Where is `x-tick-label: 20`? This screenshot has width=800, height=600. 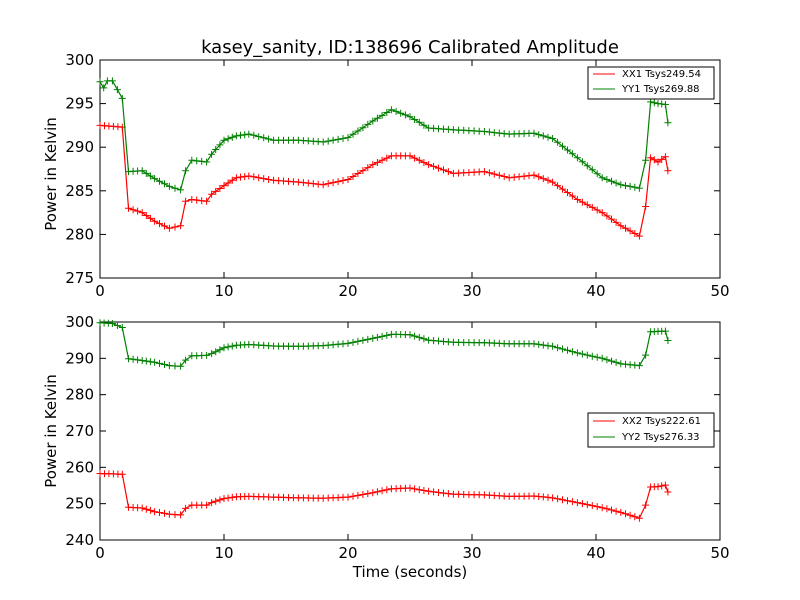
x-tick-label: 20 is located at coordinates (347, 291).